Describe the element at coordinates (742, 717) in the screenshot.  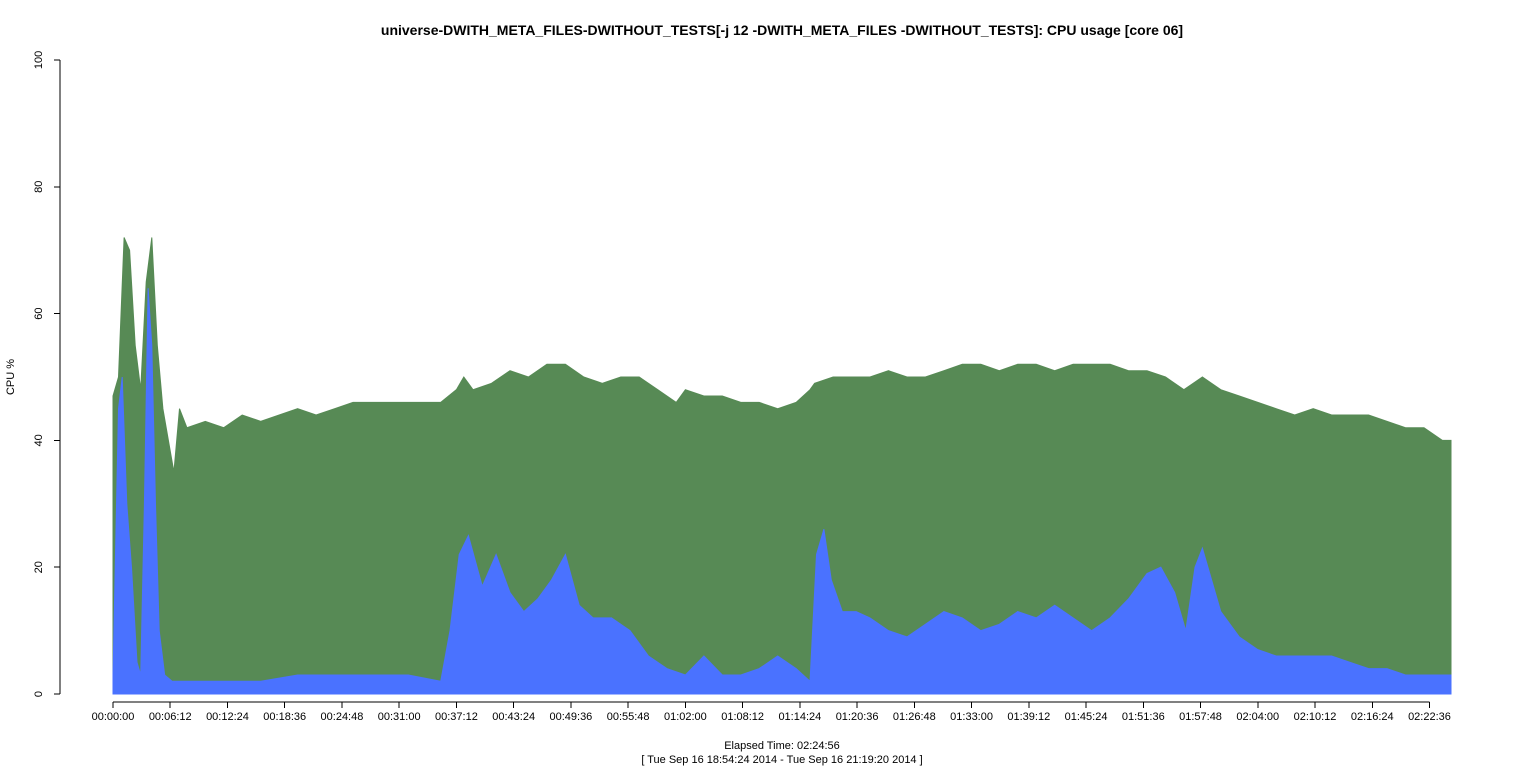
I see `x-tick-label: 01:08:12` at that location.